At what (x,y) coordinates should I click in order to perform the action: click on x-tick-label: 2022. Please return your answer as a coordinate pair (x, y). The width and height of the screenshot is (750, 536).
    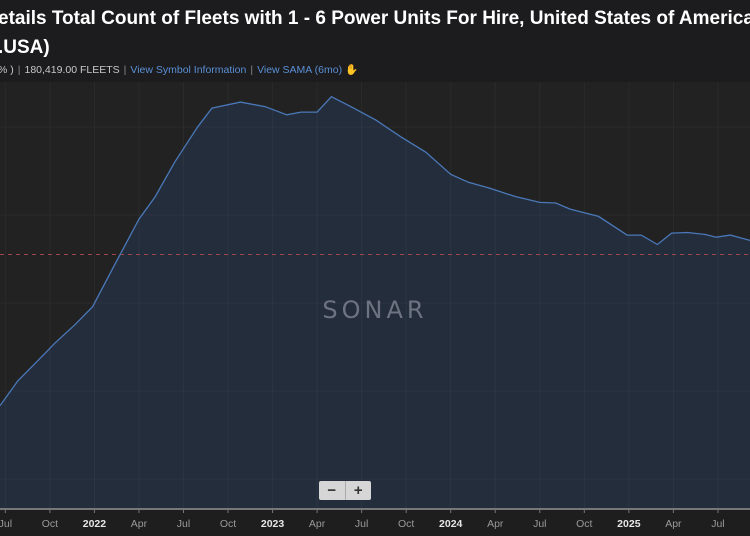
    Looking at the image, I should click on (95, 524).